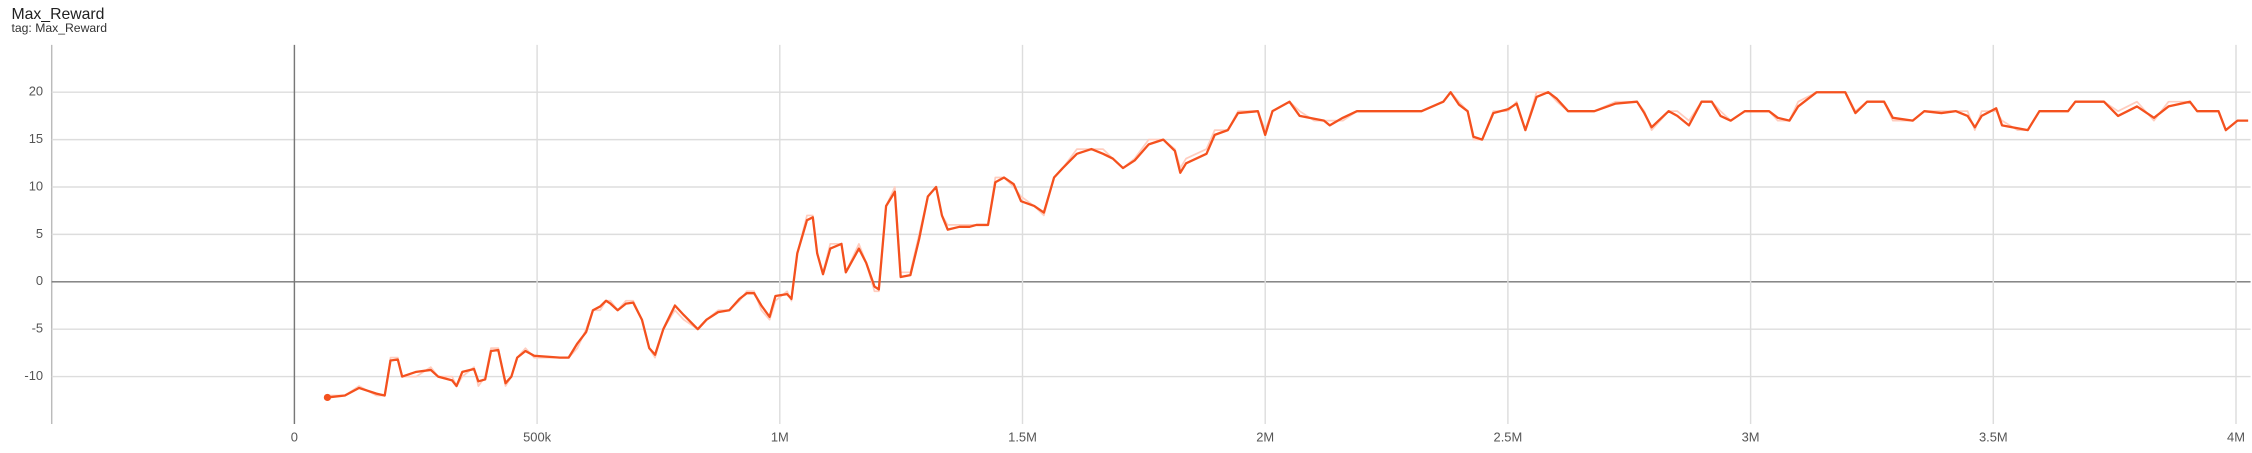 This screenshot has width=2252, height=453. I want to click on x-tick-label: 3.5M, so click(1993, 437).